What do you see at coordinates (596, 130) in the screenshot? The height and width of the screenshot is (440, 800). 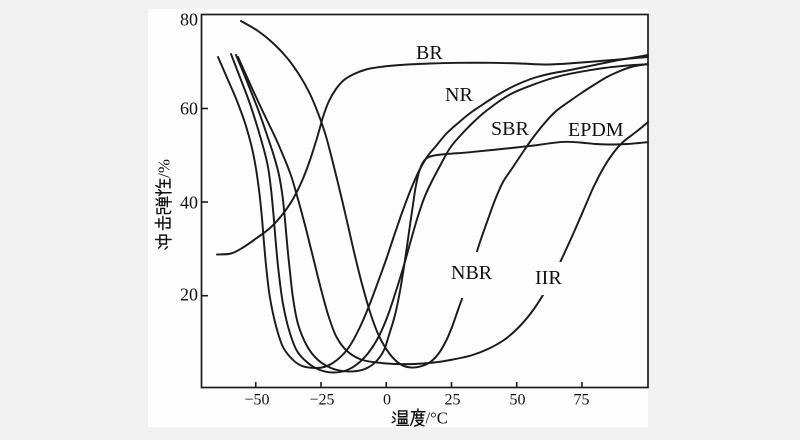 I see `svg-text: EPDM` at bounding box center [596, 130].